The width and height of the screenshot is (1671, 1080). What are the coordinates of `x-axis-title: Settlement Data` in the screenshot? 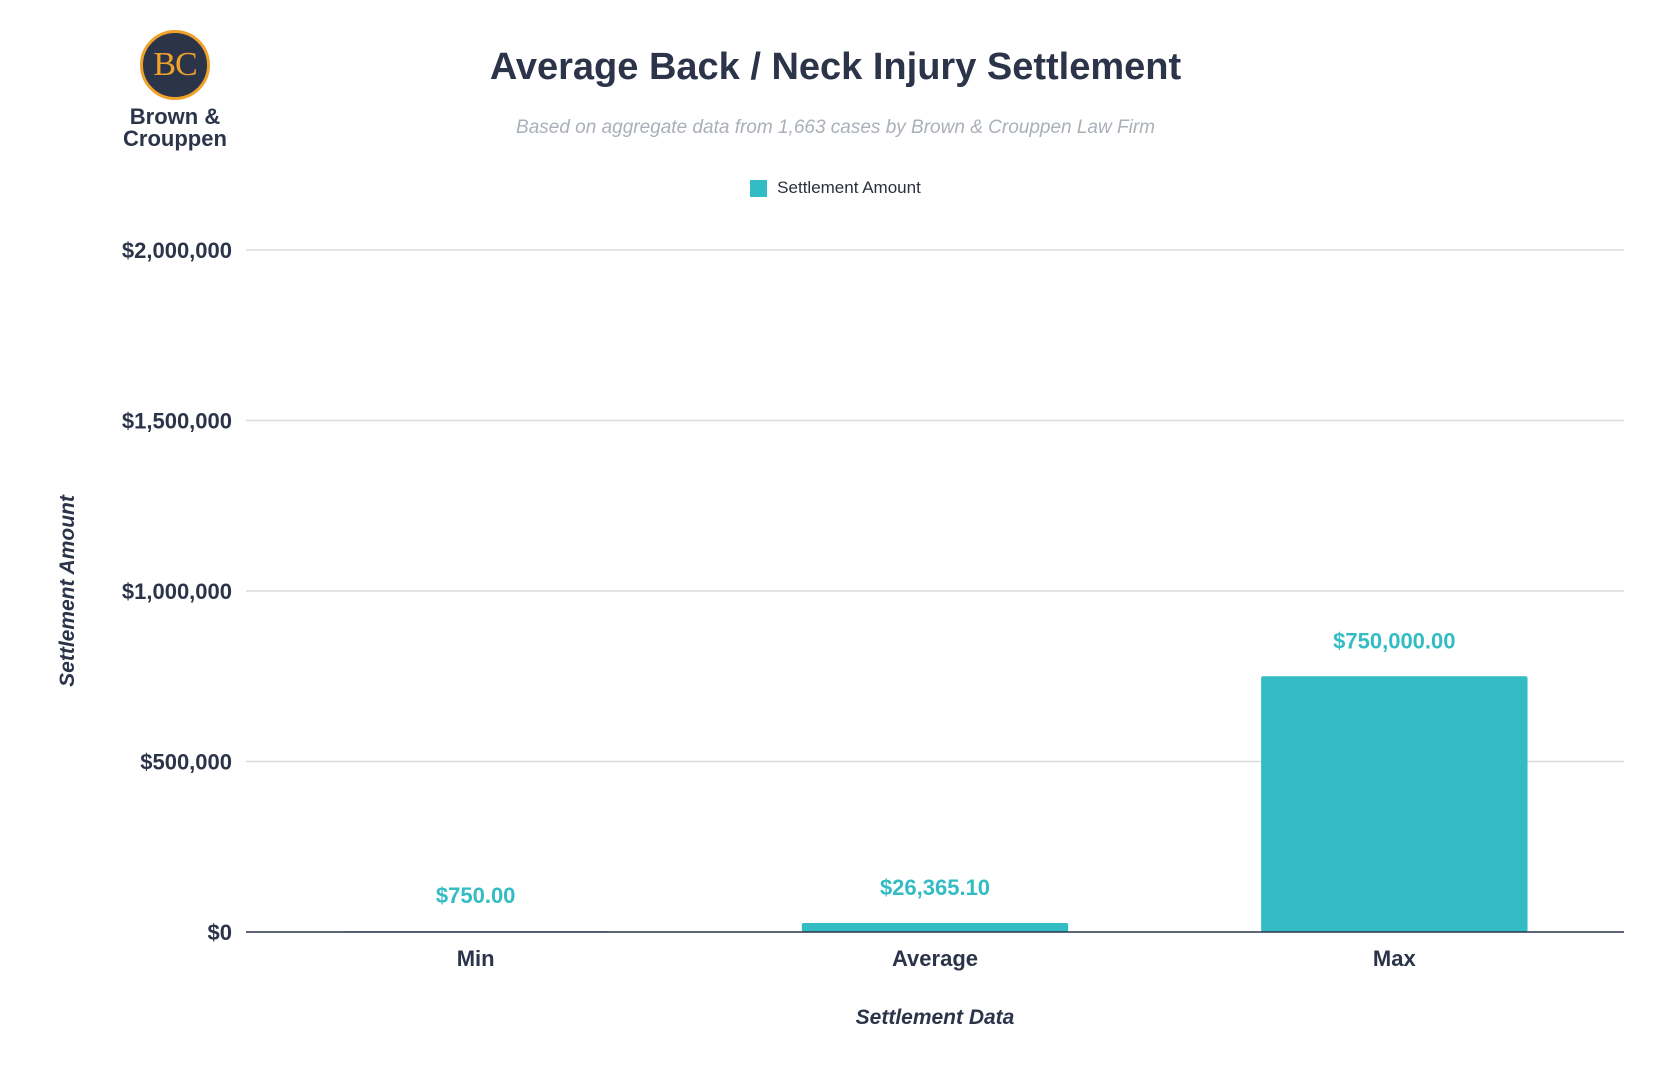 It's located at (935, 1017).